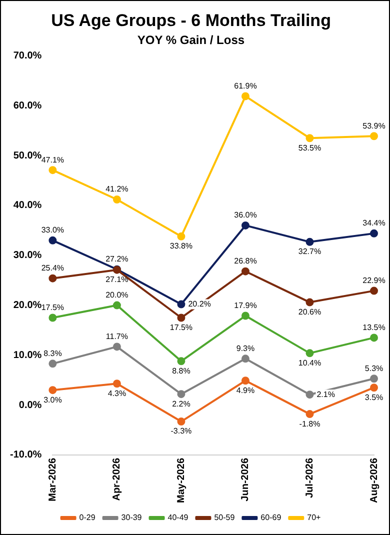  Describe the element at coordinates (191, 39) in the screenshot. I see `chart-subtitle: YOY % Gain / Loss` at that location.